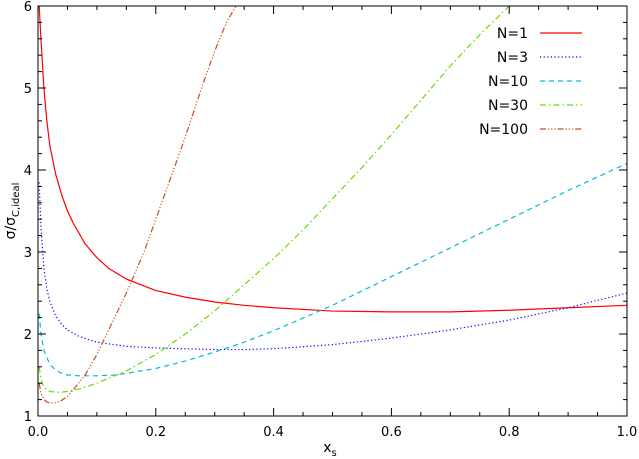 This screenshot has height=459, width=639. Describe the element at coordinates (28, 253) in the screenshot. I see `y-tick-label: 3` at that location.